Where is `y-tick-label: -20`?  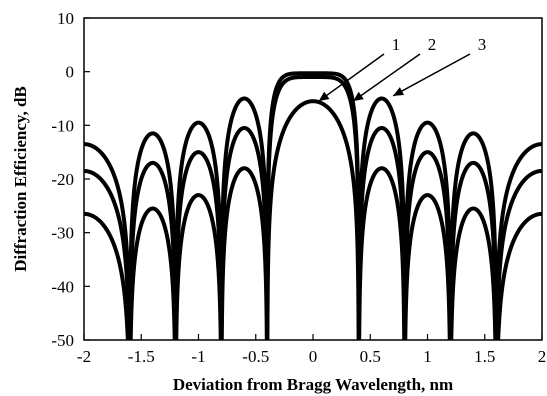 y-tick-label: -20 is located at coordinates (62, 179).